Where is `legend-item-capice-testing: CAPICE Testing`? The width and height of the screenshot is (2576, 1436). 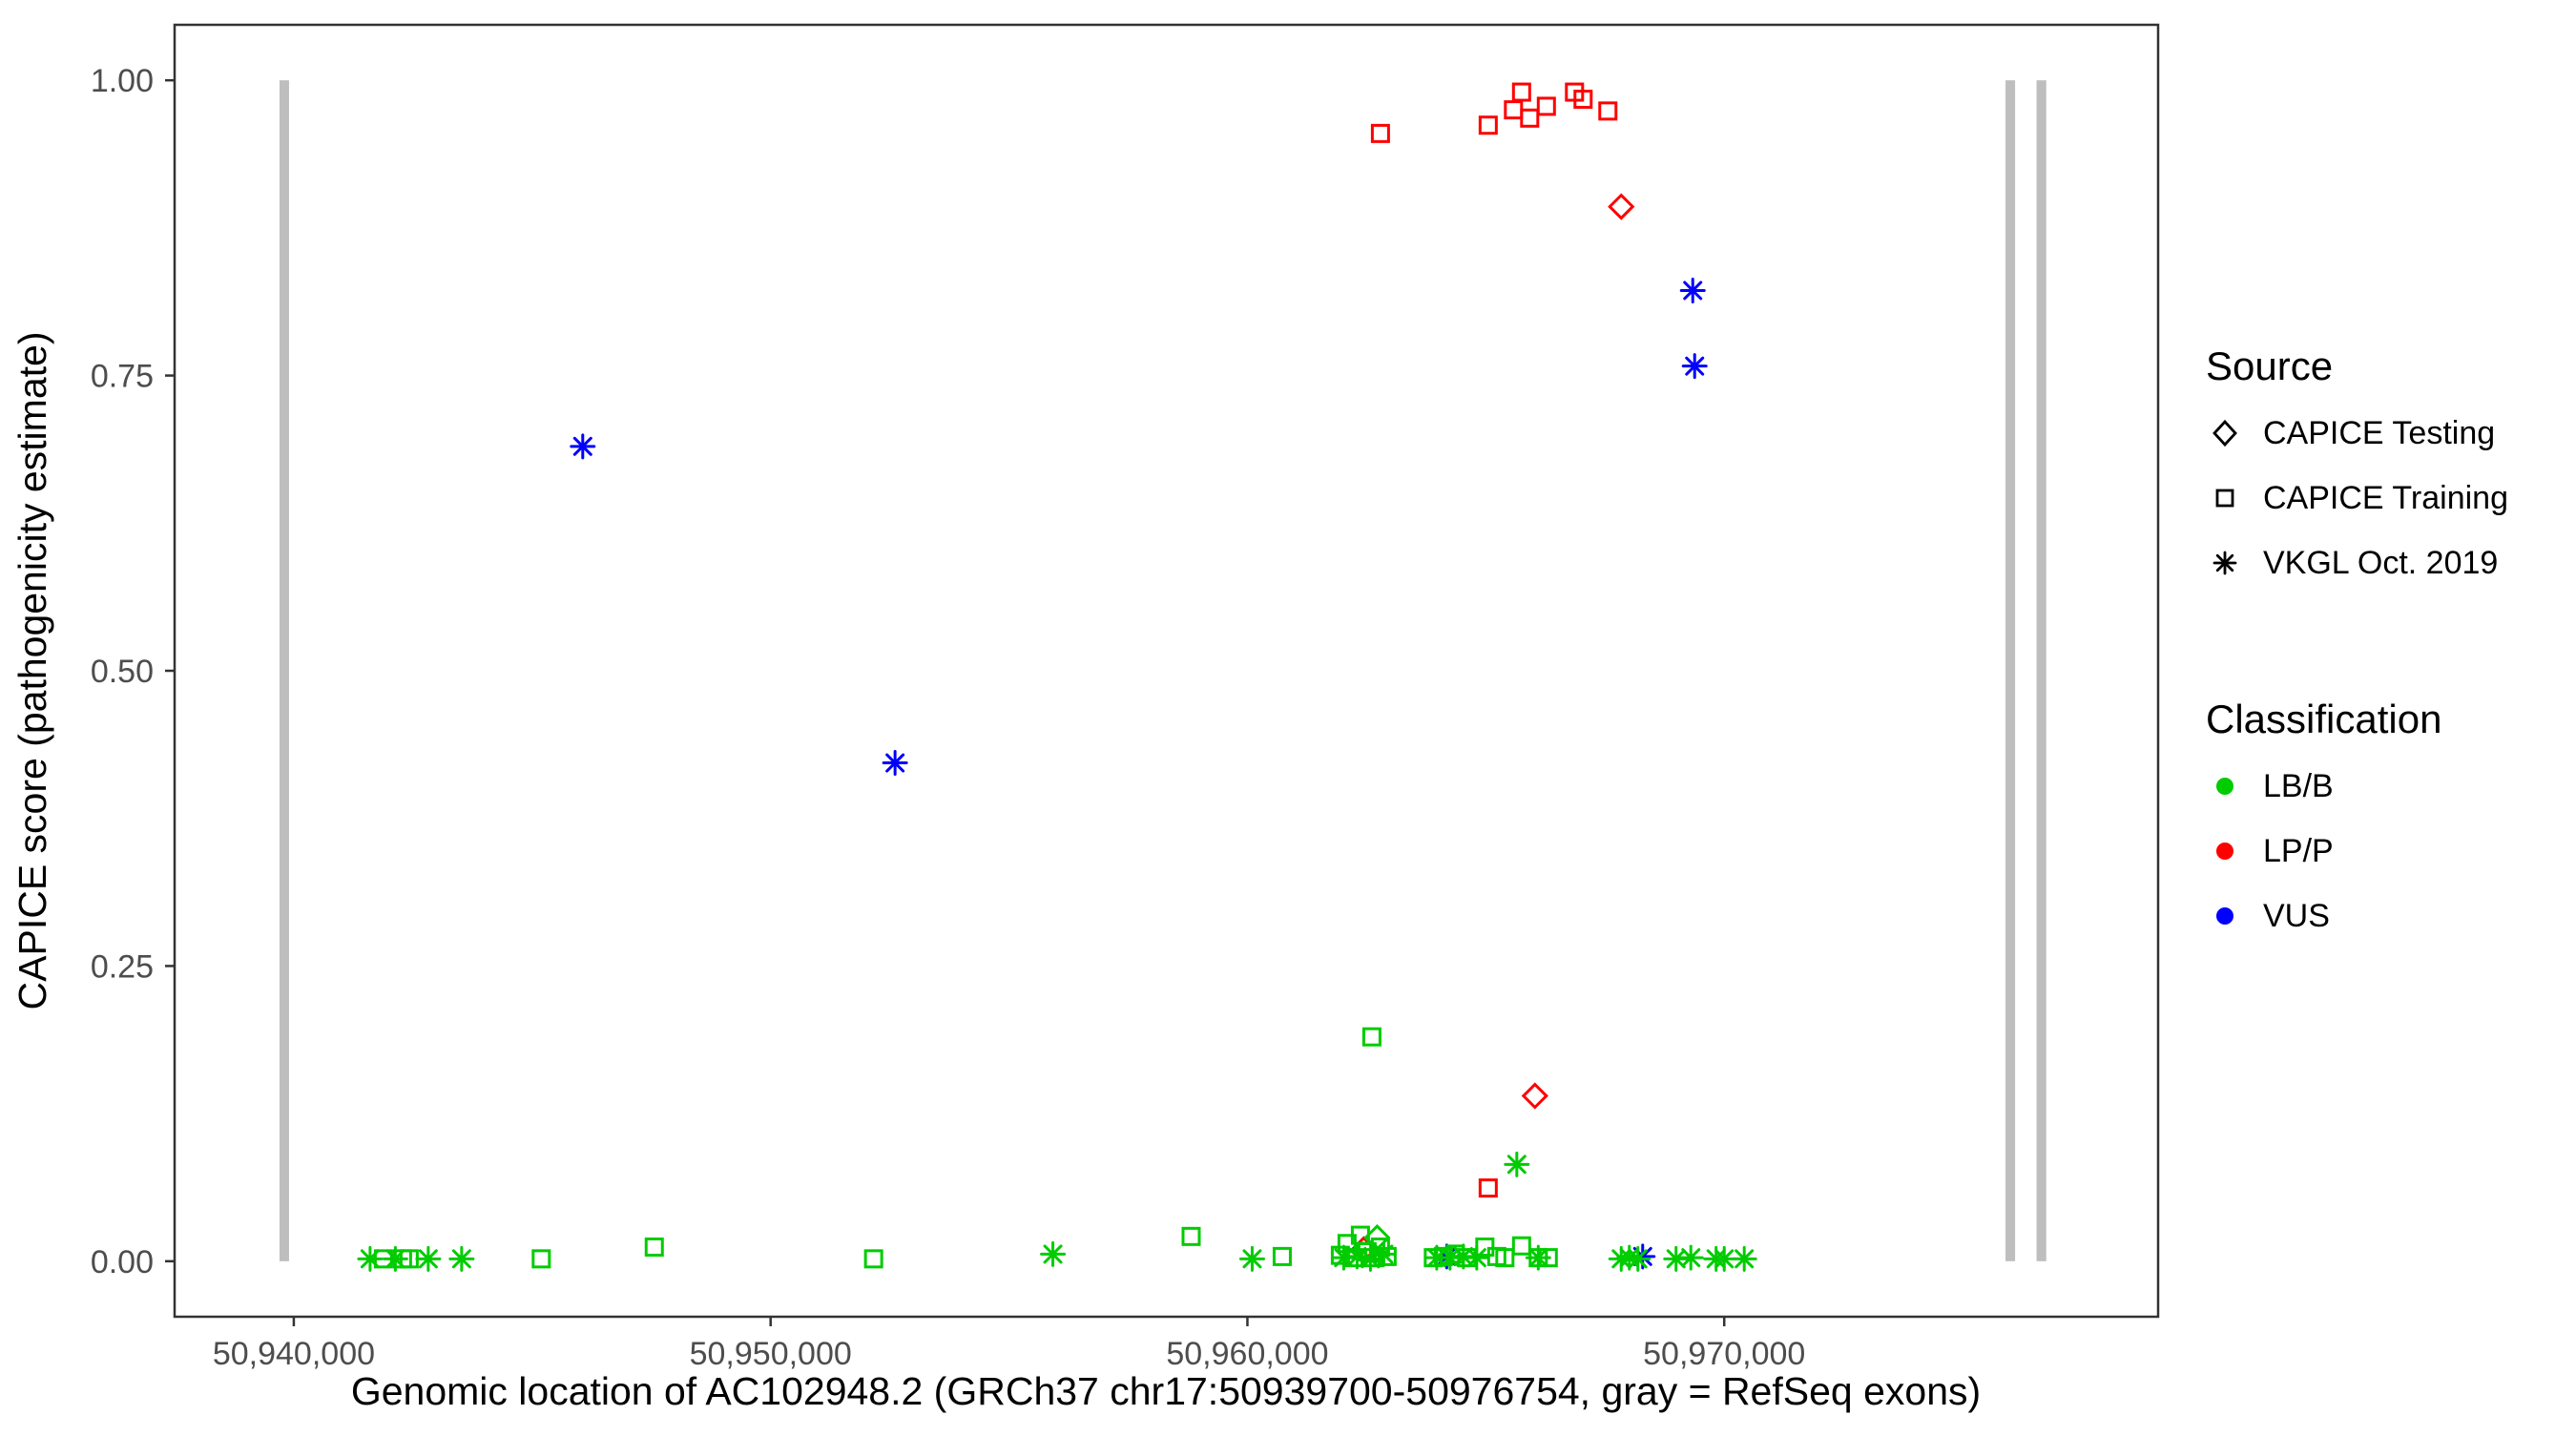 legend-item-capice-testing: CAPICE Testing is located at coordinates (2387, 433).